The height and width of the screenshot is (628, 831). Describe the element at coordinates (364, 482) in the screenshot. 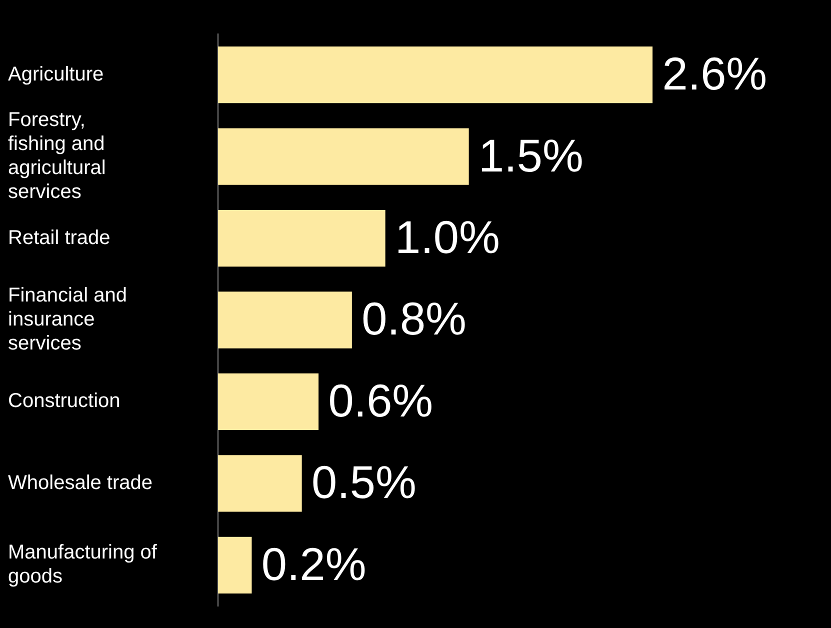

I see `data-label: 0.5%` at that location.